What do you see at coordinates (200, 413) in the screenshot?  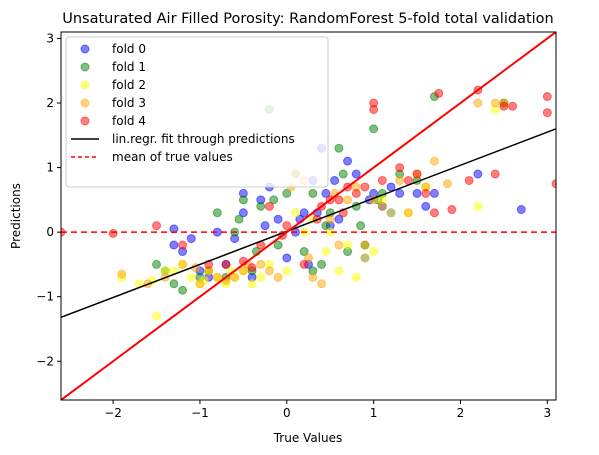 I see `x-tick-label: −1` at bounding box center [200, 413].